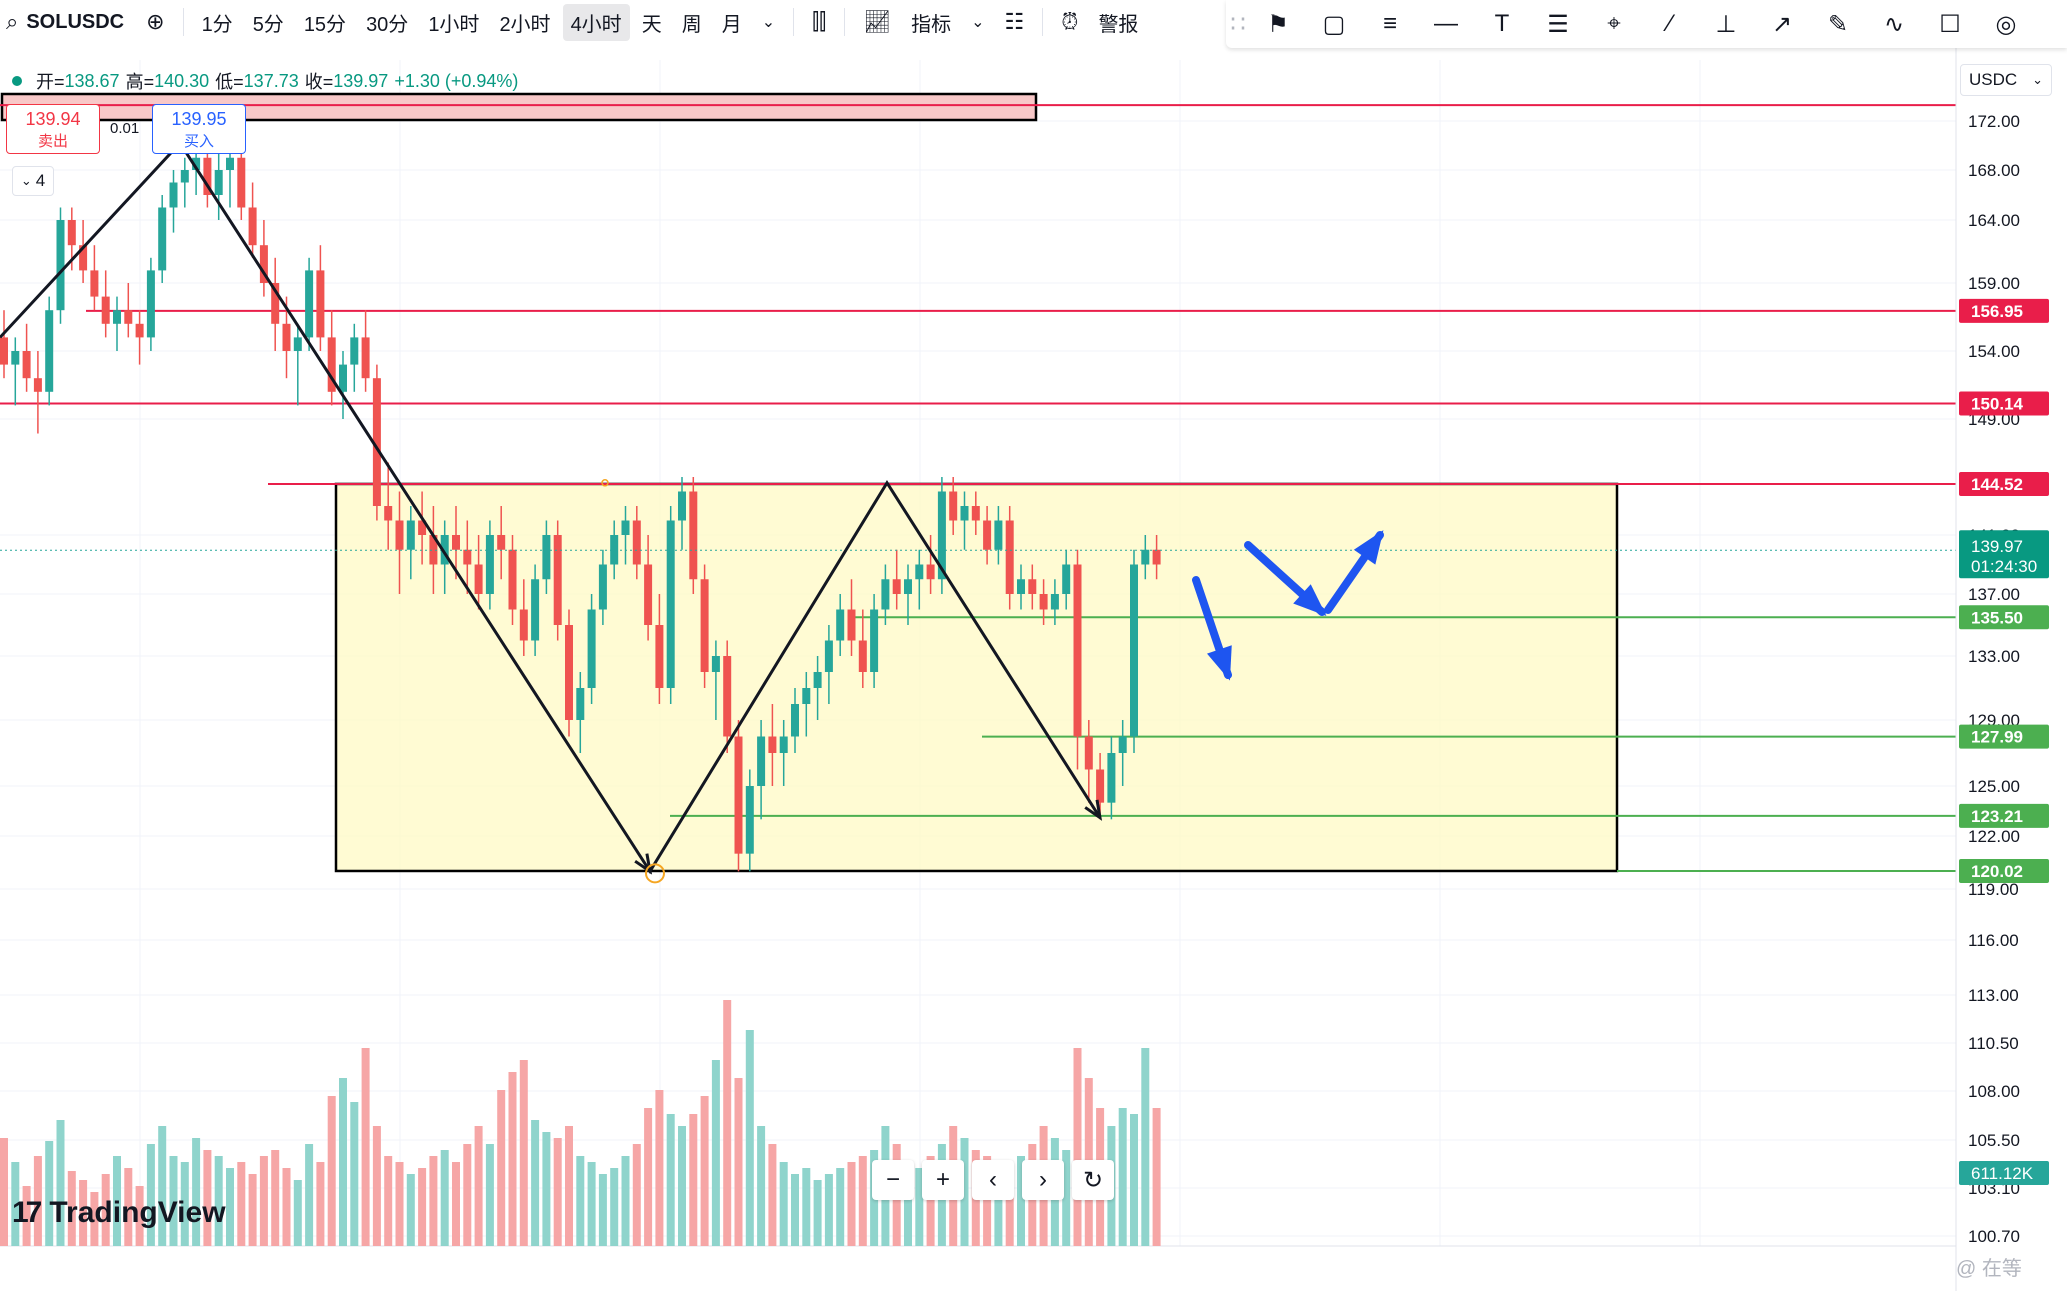 Image resolution: width=2067 pixels, height=1291 pixels. I want to click on rectangle-icon: ▢, so click(1334, 24).